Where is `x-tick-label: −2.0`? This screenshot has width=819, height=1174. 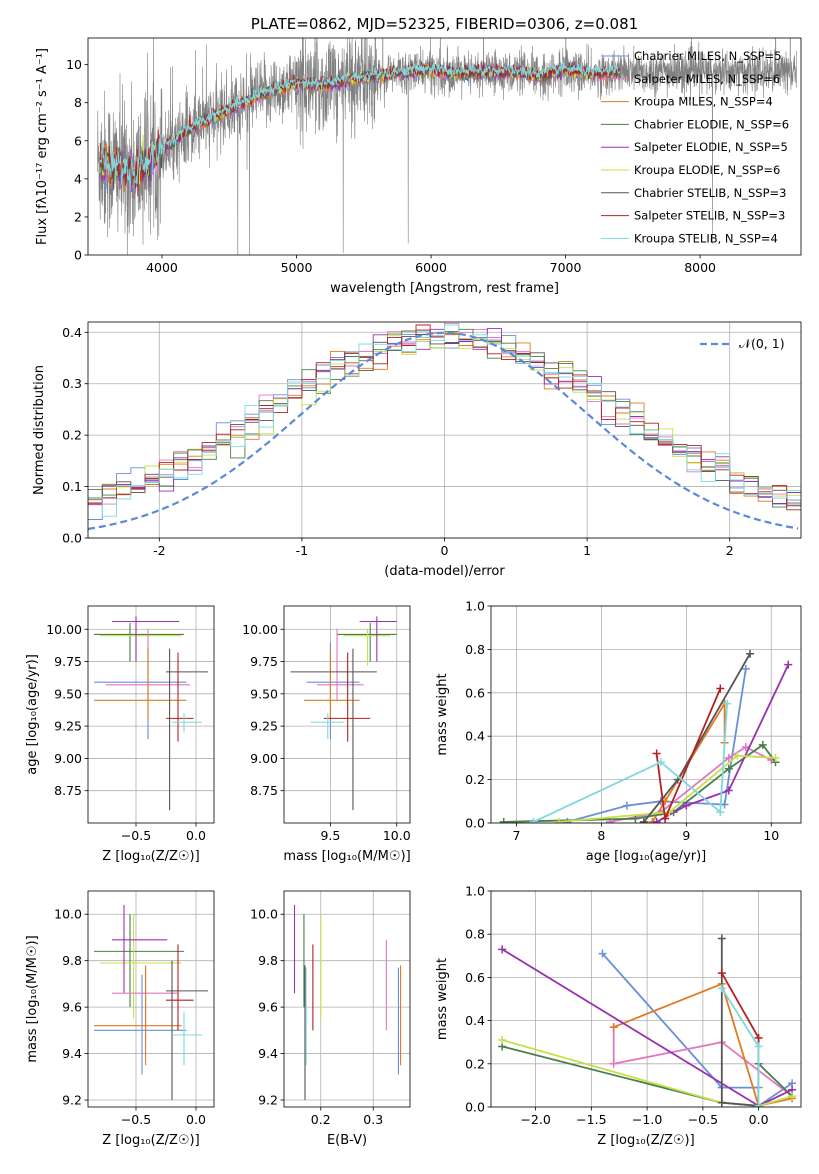
x-tick-label: −2.0 is located at coordinates (535, 1119).